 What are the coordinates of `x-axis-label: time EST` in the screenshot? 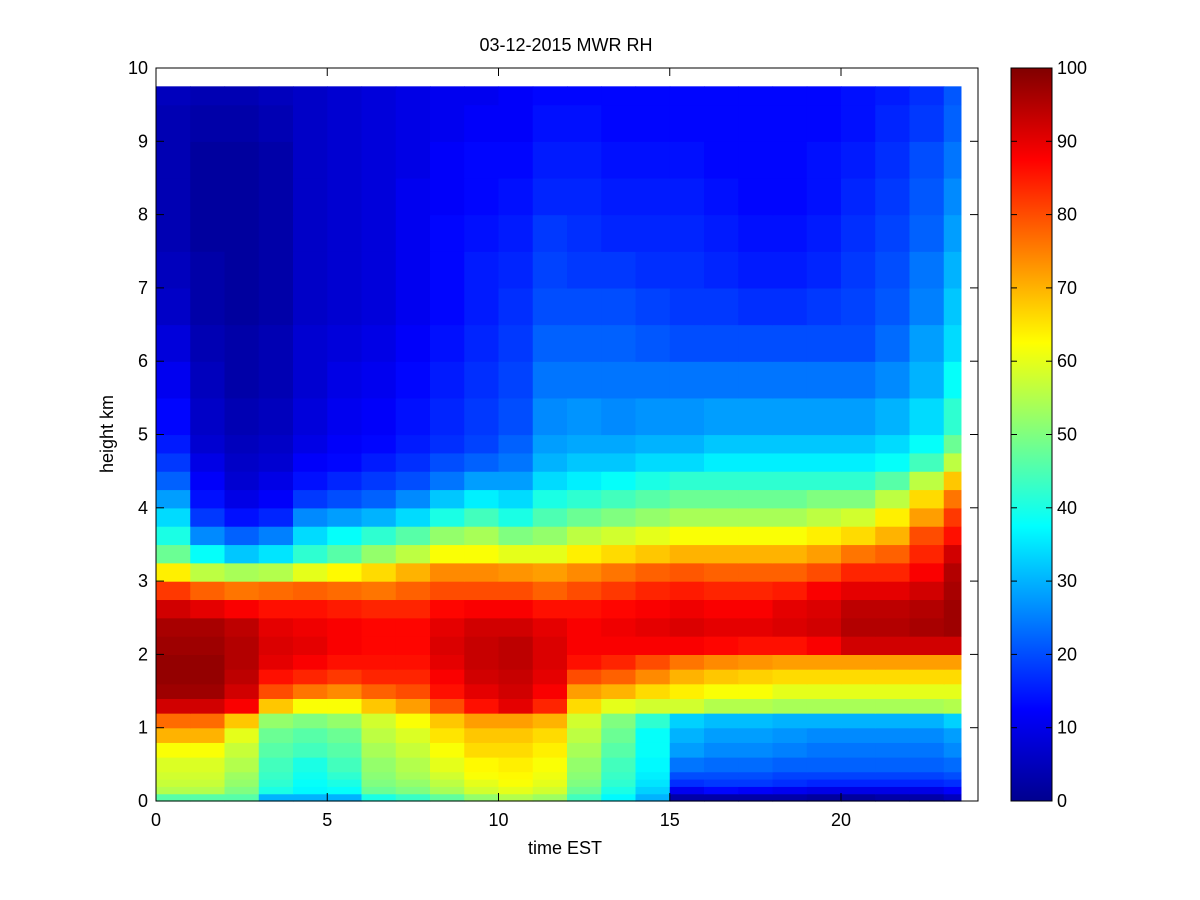 It's located at (565, 848).